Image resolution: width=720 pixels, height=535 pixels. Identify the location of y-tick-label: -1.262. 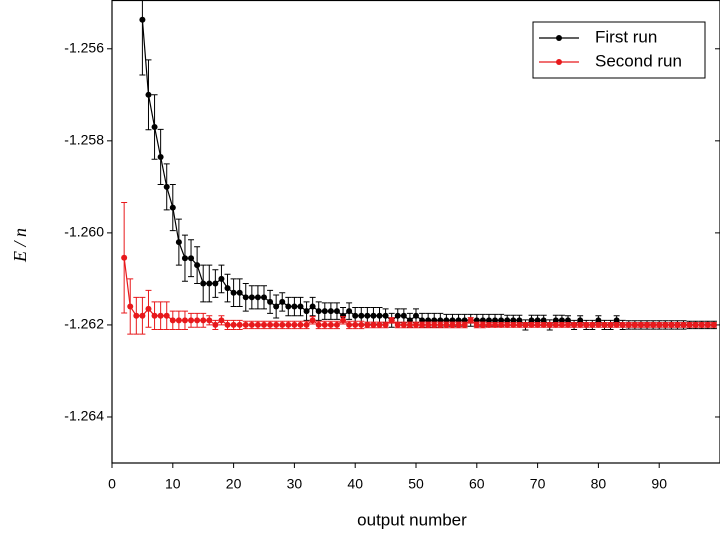
(84, 324).